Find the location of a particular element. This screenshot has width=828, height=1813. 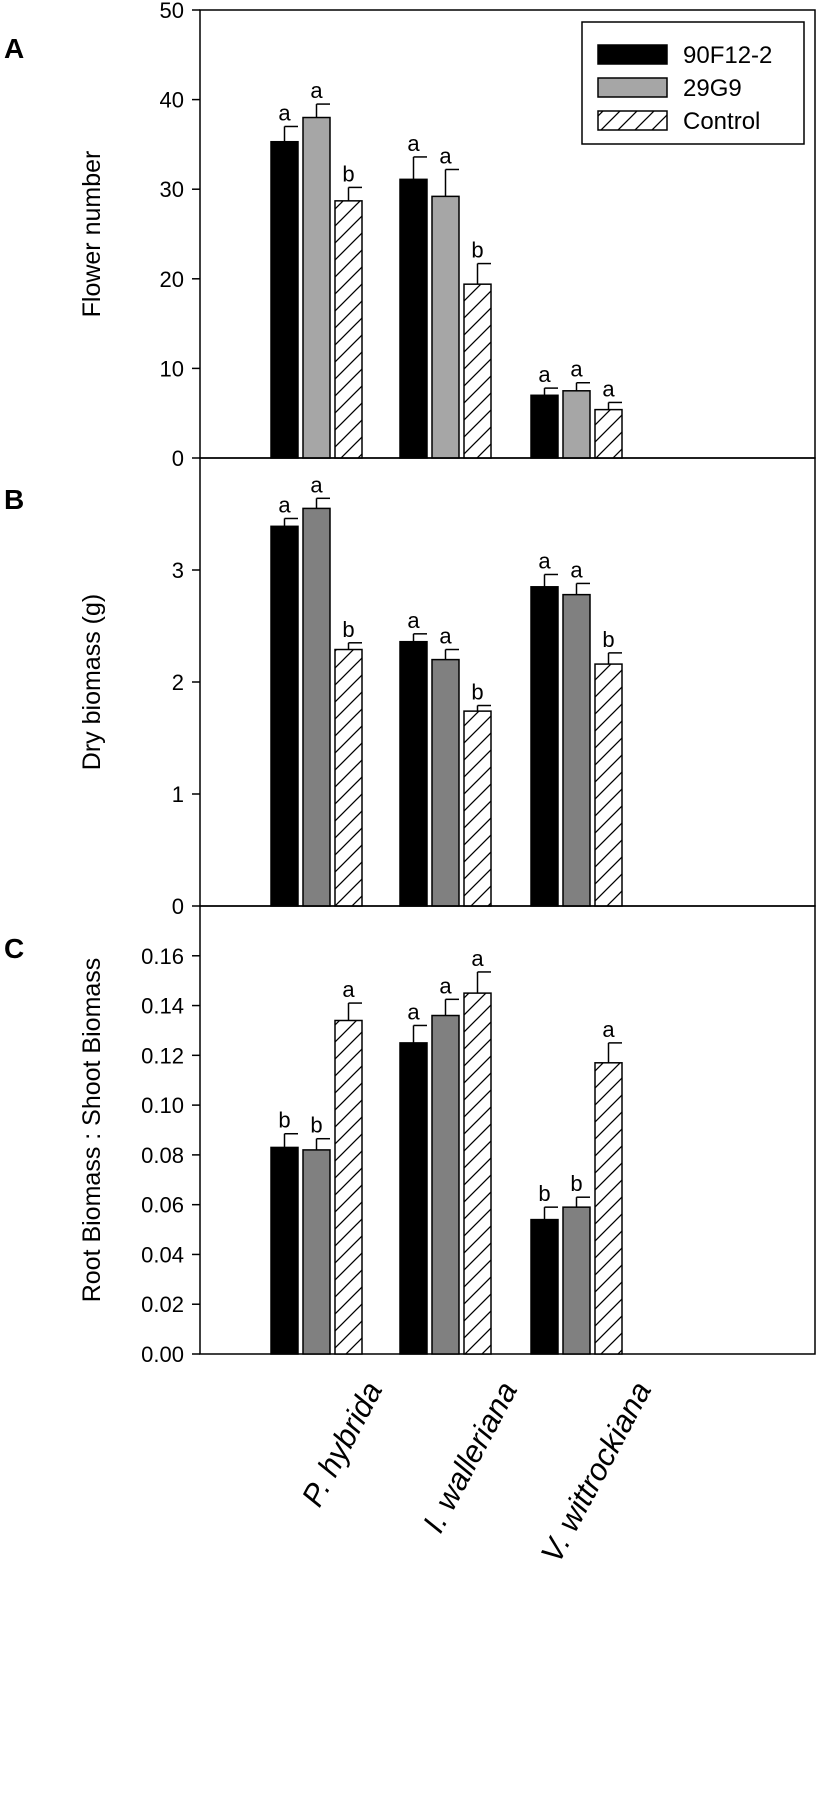

x-category-labels: P. hybrida I. walleriana V. wittrockiana is located at coordinates (477, 1472).